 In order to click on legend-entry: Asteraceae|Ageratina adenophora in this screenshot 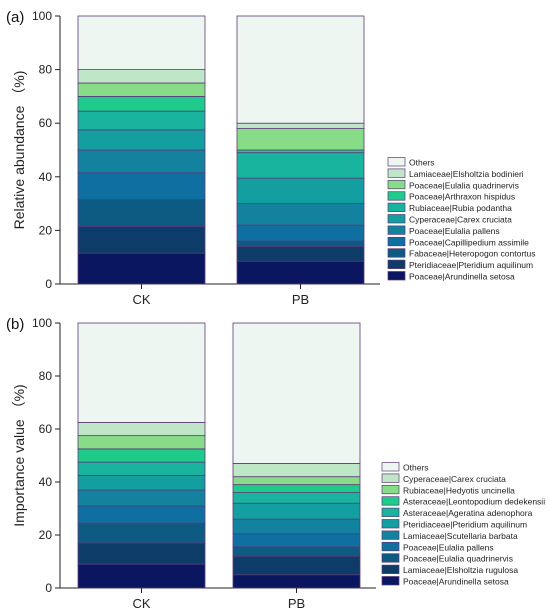, I will do `click(468, 513)`.